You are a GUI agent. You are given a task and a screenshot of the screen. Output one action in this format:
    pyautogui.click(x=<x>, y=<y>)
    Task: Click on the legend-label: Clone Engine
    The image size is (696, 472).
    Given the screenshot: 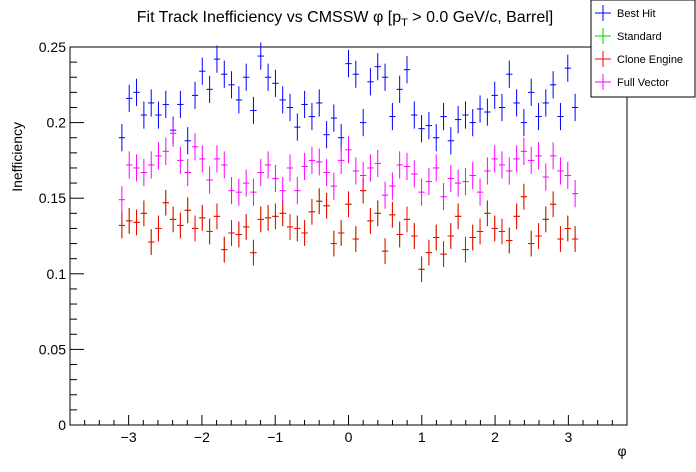 What is the action you would take?
    pyautogui.click(x=650, y=60)
    